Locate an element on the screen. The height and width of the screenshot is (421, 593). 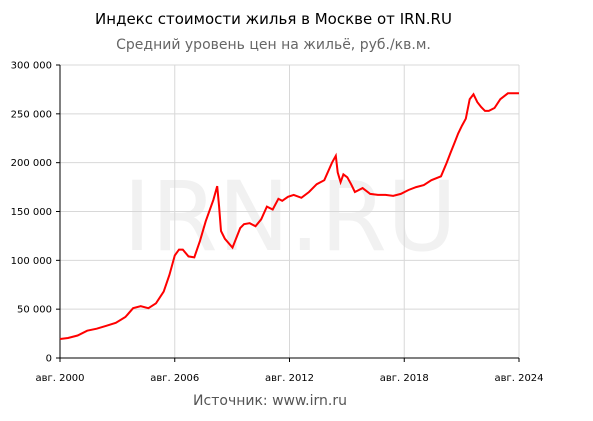
y-tick-label: 150 000 is located at coordinates (31, 212).